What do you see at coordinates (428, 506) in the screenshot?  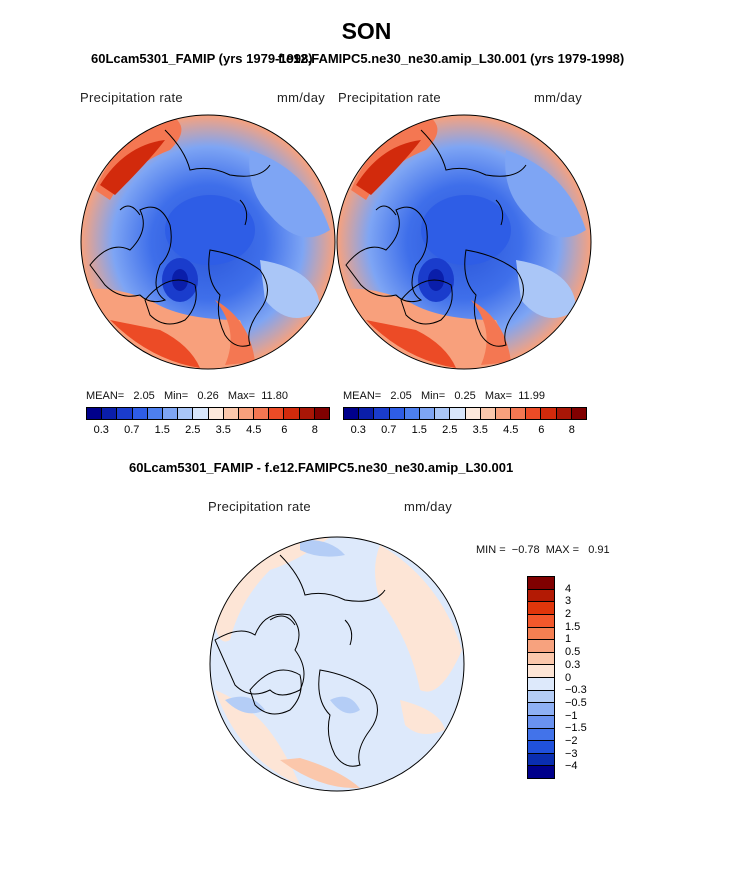 I see `diff-units-label: mm/day` at bounding box center [428, 506].